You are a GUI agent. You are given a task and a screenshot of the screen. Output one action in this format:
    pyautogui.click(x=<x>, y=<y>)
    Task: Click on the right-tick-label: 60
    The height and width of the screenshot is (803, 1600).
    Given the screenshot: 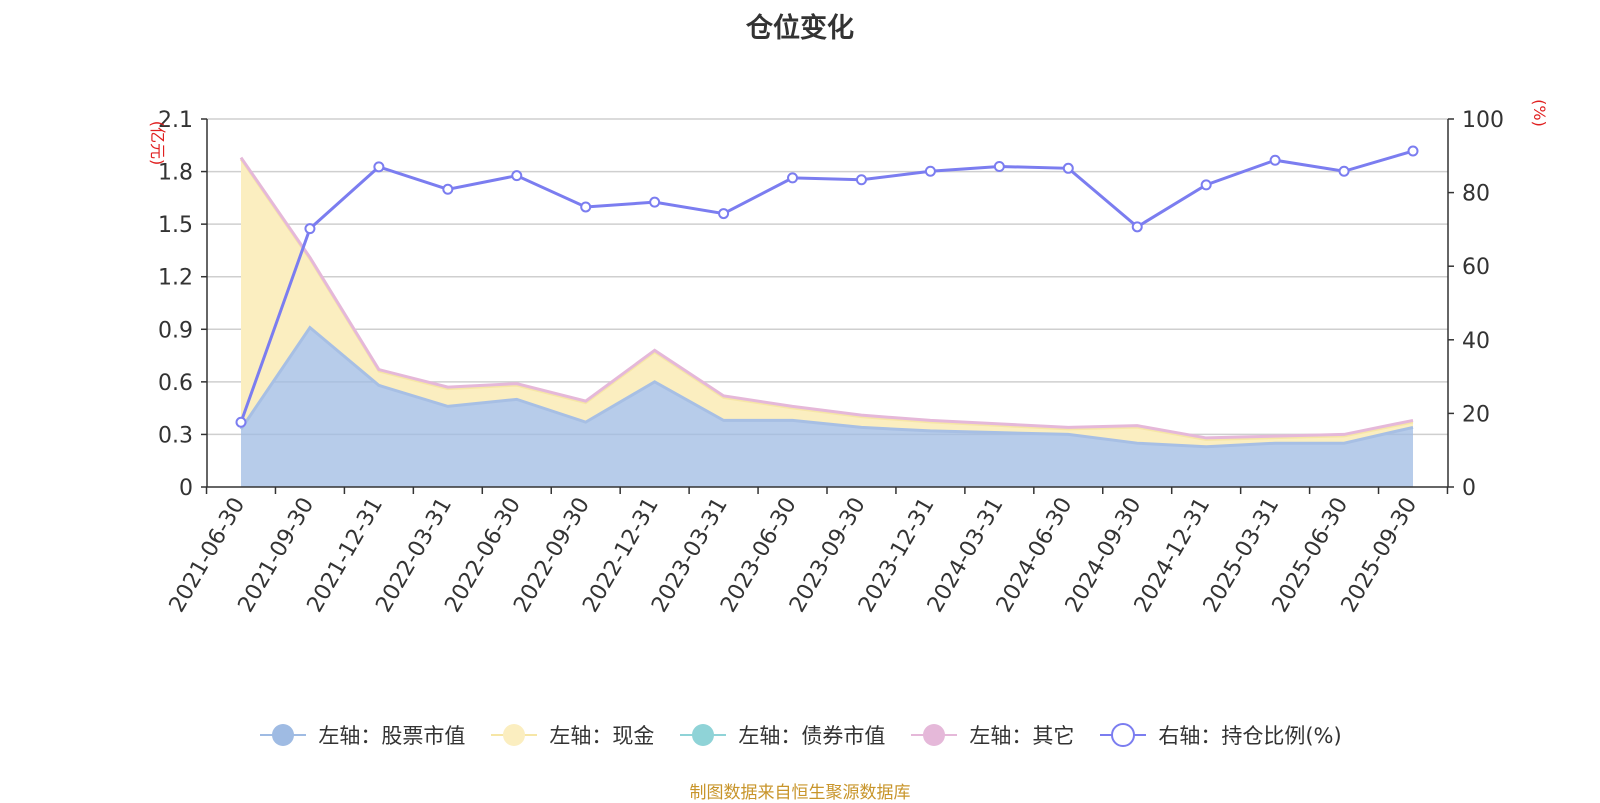 What is the action you would take?
    pyautogui.click(x=1476, y=267)
    